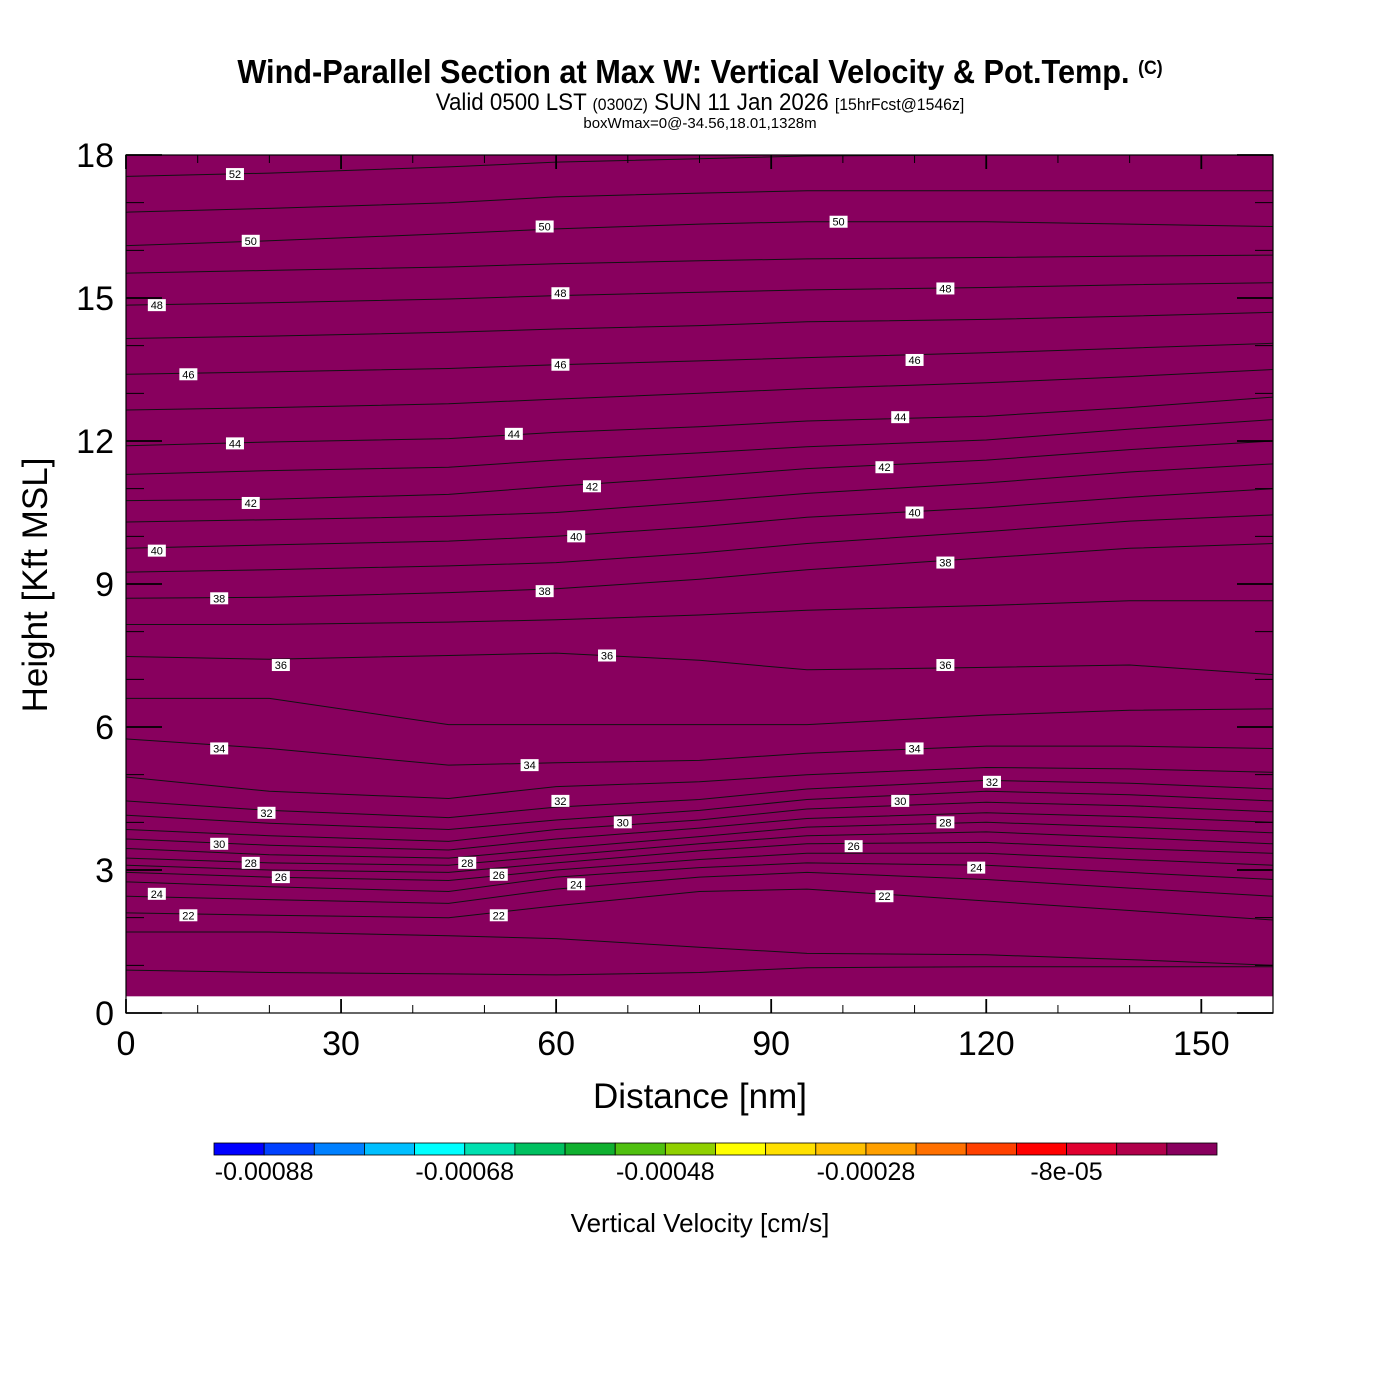 The width and height of the screenshot is (1400, 1400). What do you see at coordinates (188, 916) in the screenshot?
I see `contour-label: 22` at bounding box center [188, 916].